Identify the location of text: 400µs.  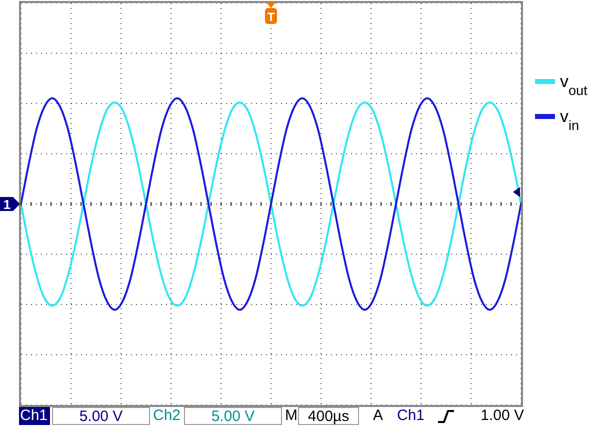
(328, 416).